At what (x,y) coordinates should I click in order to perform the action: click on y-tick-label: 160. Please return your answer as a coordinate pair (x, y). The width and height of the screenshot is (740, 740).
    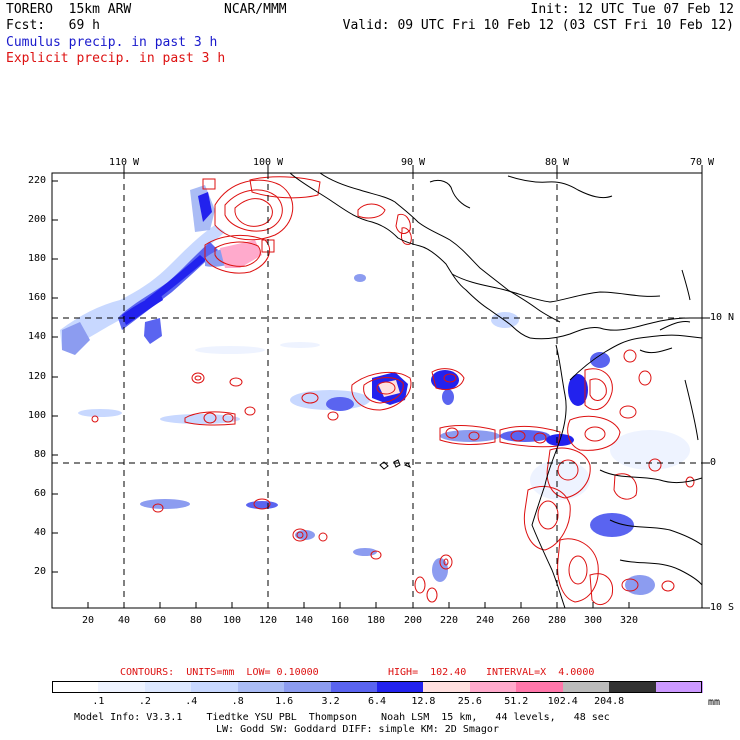
    Looking at the image, I should click on (36, 297).